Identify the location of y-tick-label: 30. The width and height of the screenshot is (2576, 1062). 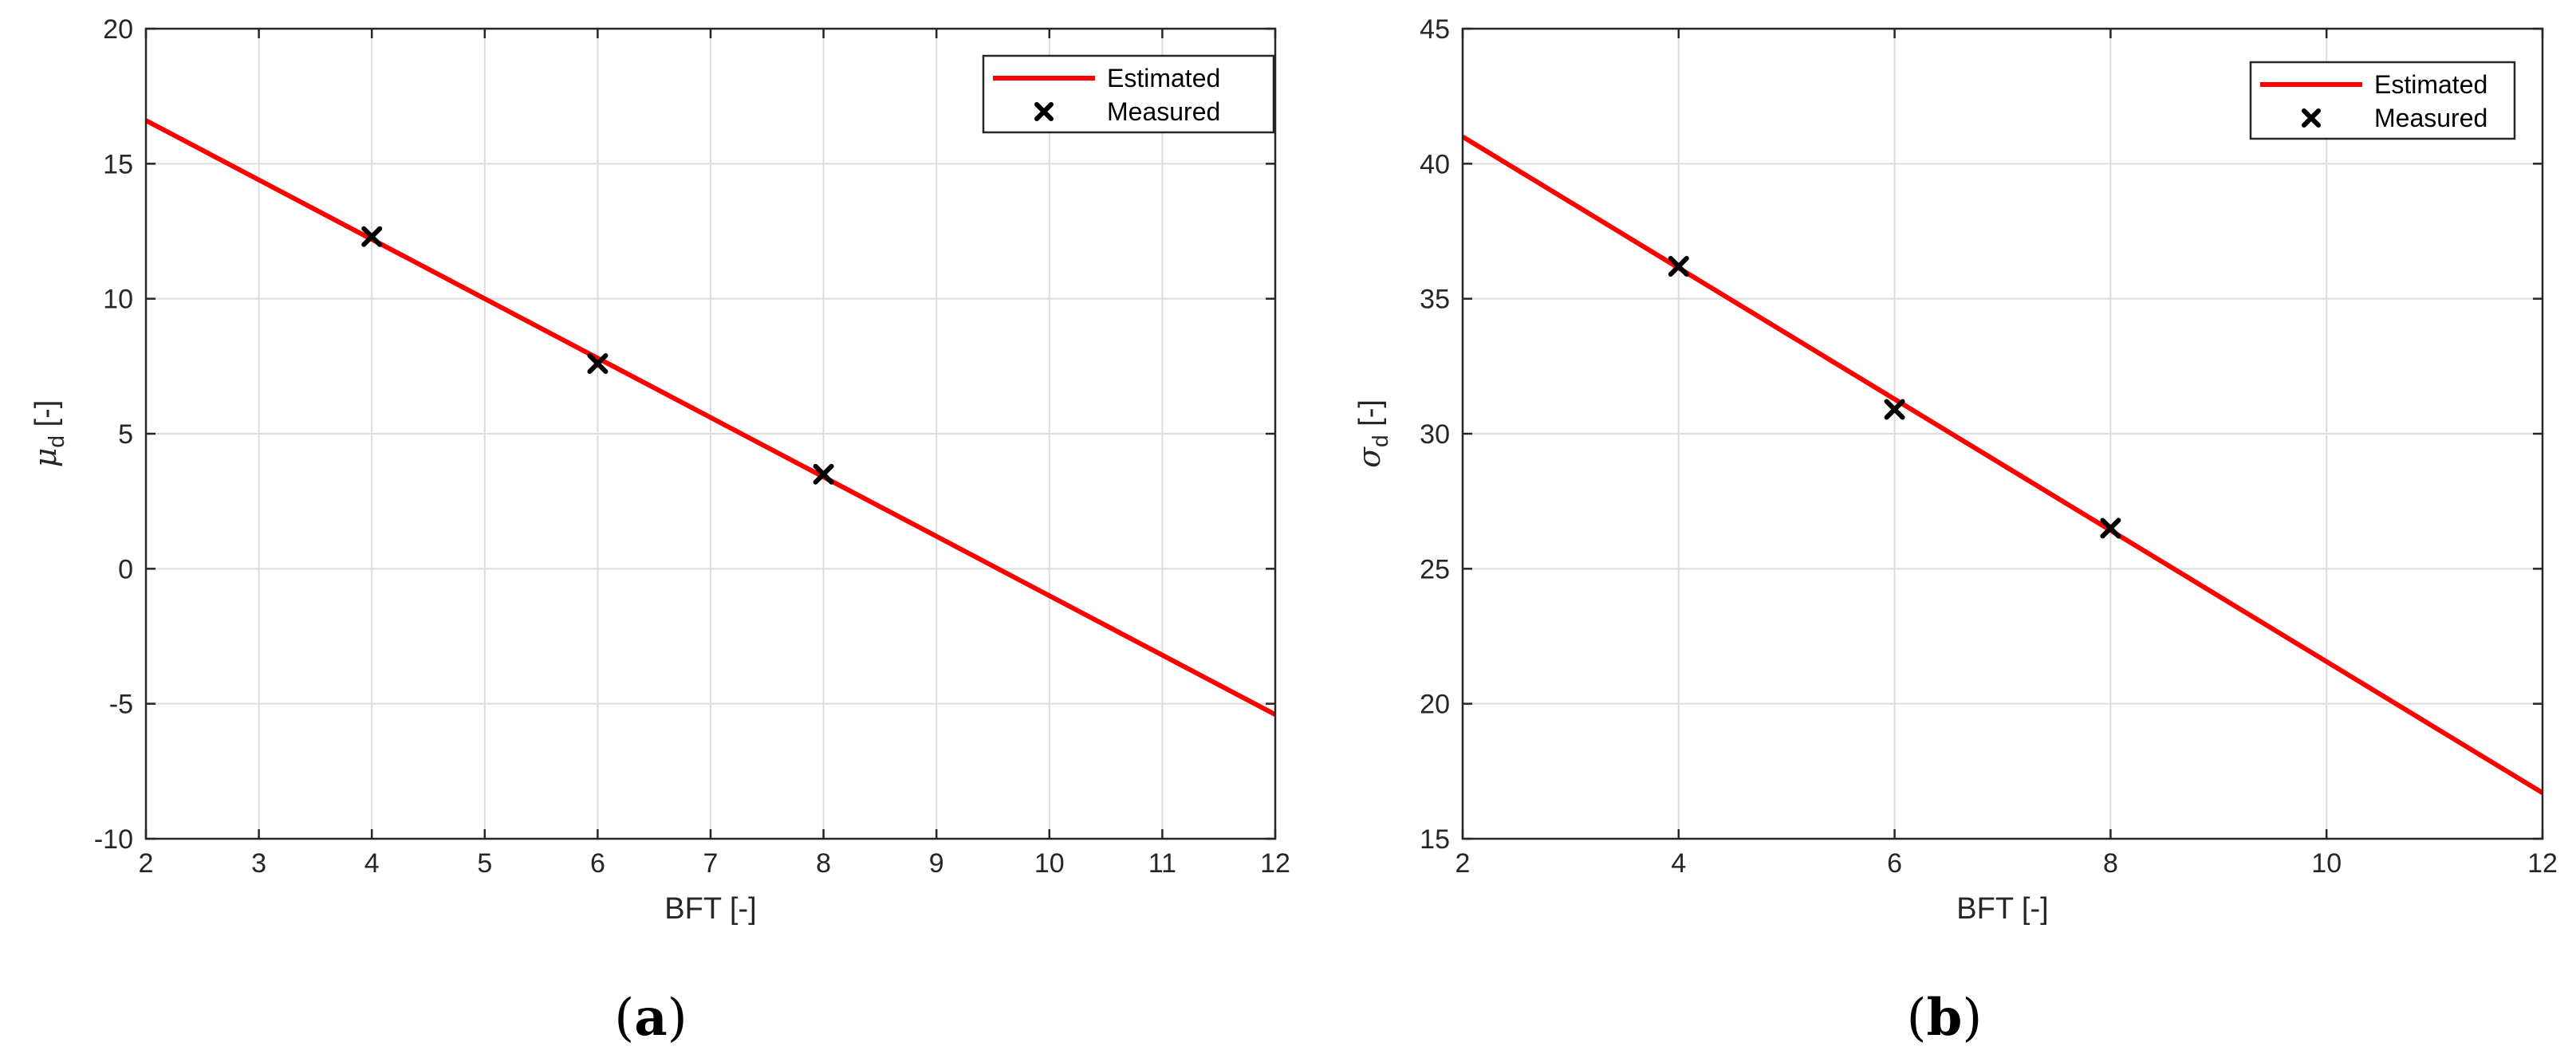
(1435, 434).